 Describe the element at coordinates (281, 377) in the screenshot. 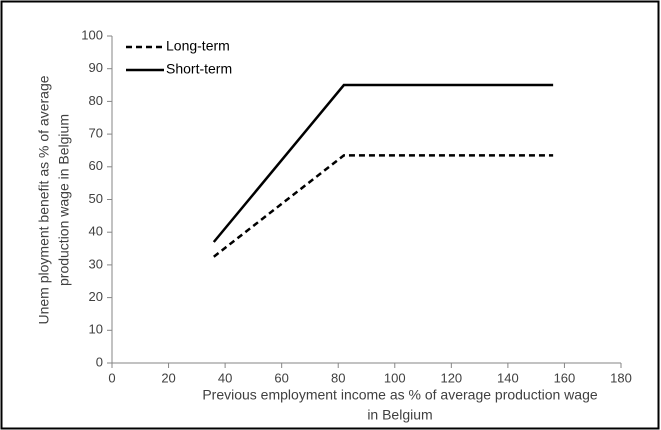

I see `x-tick-label: 60` at that location.